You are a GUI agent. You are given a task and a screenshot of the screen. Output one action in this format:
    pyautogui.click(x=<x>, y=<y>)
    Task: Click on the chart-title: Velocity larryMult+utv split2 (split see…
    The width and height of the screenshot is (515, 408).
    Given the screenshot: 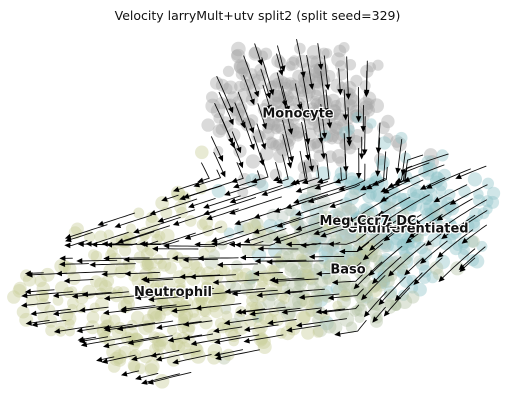 What is the action you would take?
    pyautogui.click(x=258, y=15)
    